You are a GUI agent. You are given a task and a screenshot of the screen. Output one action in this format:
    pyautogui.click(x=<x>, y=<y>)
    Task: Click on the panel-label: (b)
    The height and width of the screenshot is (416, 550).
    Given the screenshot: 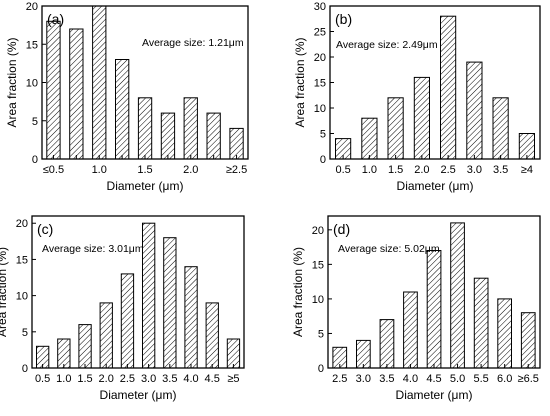 What is the action you would take?
    pyautogui.click(x=343, y=19)
    